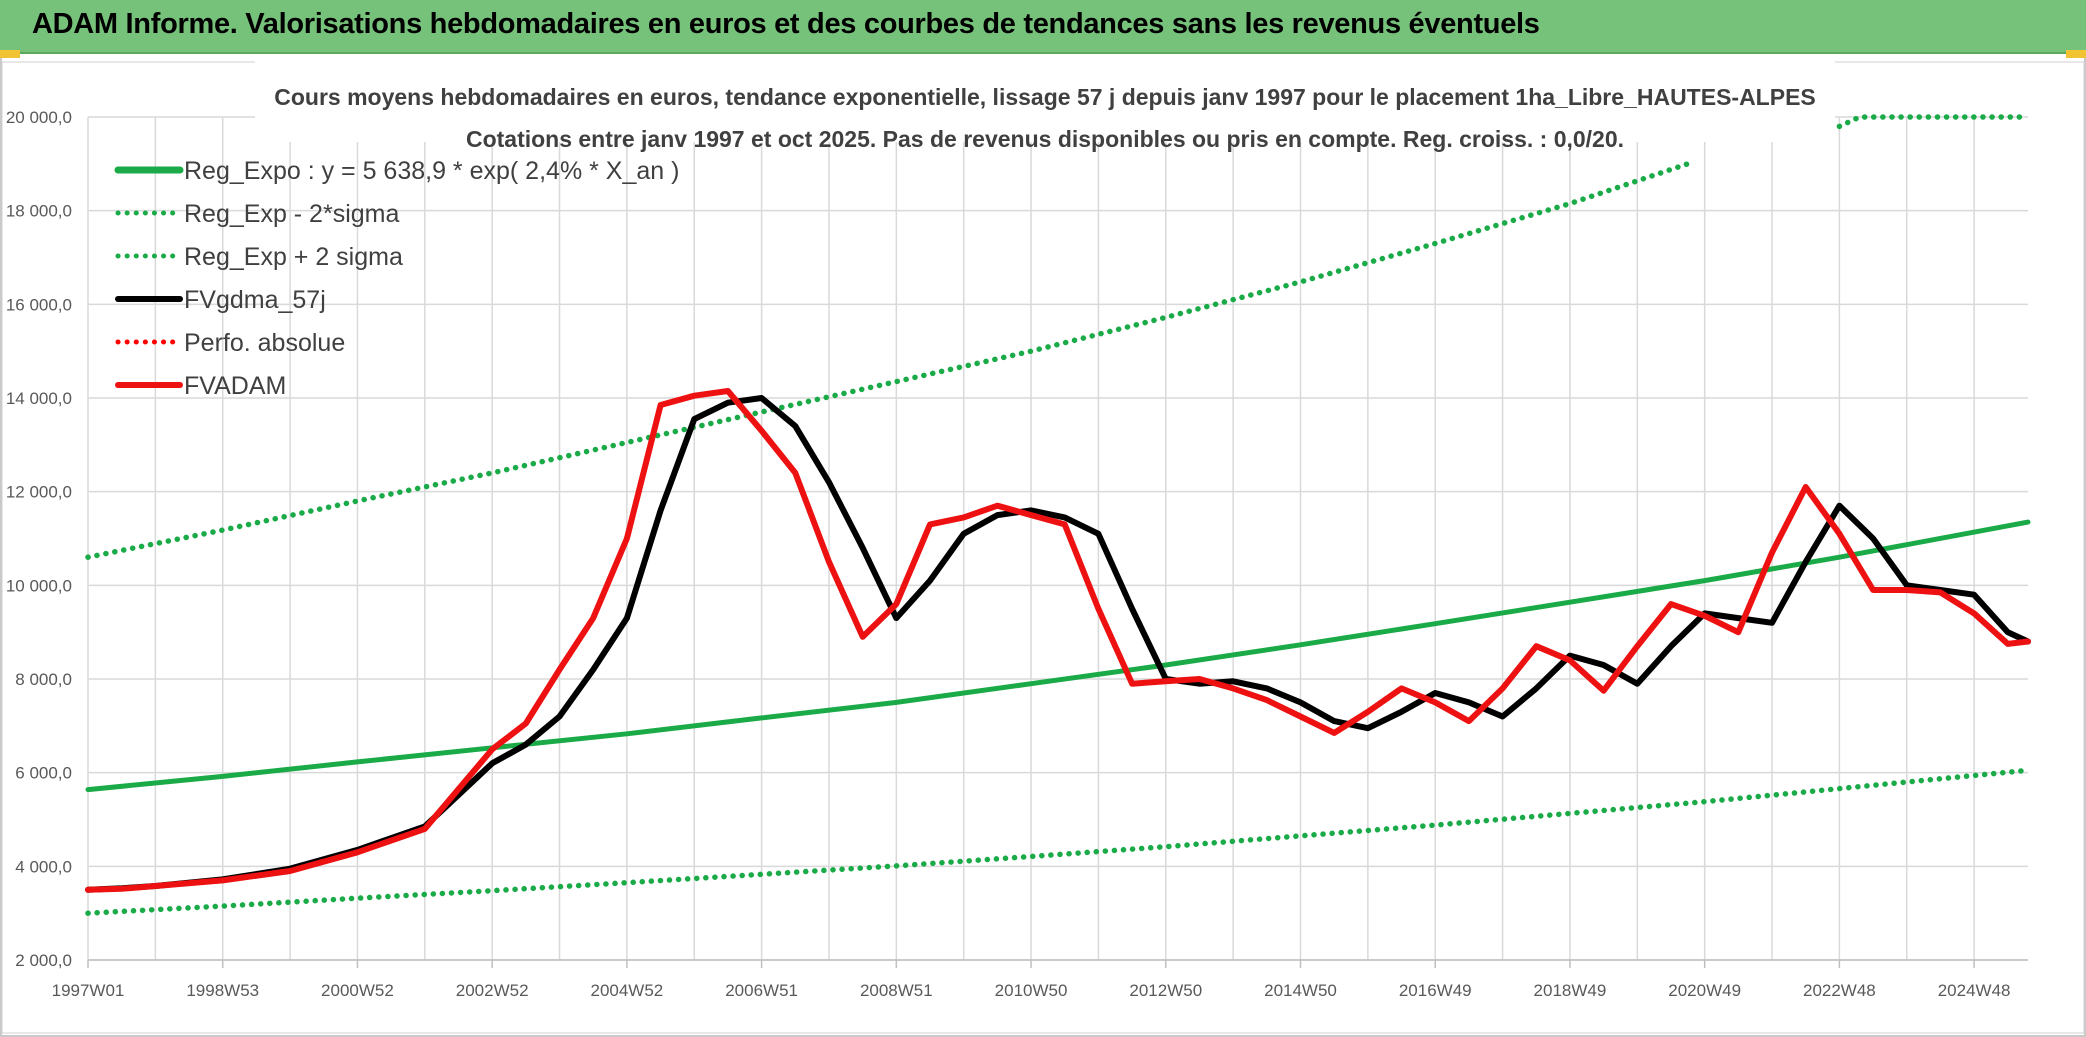 This screenshot has width=2086, height=1037. Describe the element at coordinates (88, 990) in the screenshot. I see `x-tick-label: 1997W01` at that location.